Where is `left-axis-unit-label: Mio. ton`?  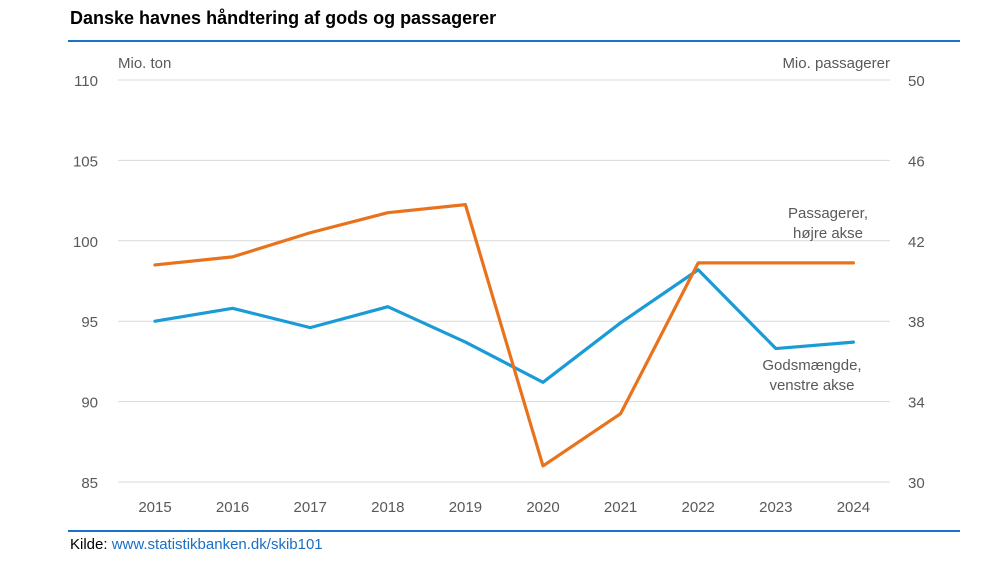
left-axis-unit-label: Mio. ton is located at coordinates (144, 63).